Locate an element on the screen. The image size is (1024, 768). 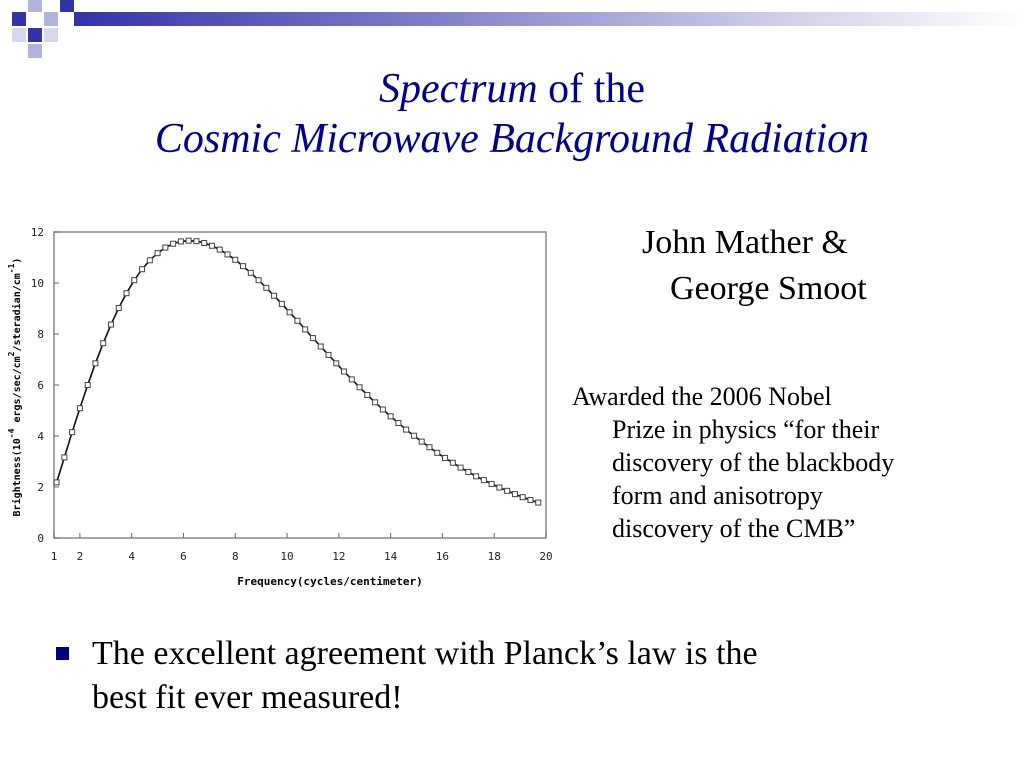
x-tick-label: 10 is located at coordinates (286, 556).